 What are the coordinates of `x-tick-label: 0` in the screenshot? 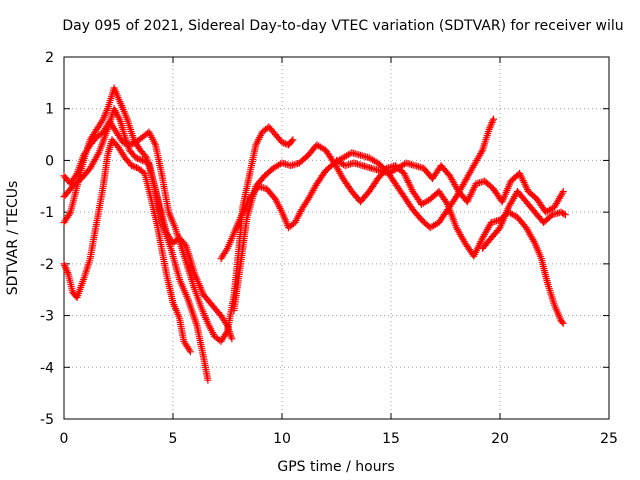 It's located at (64, 439).